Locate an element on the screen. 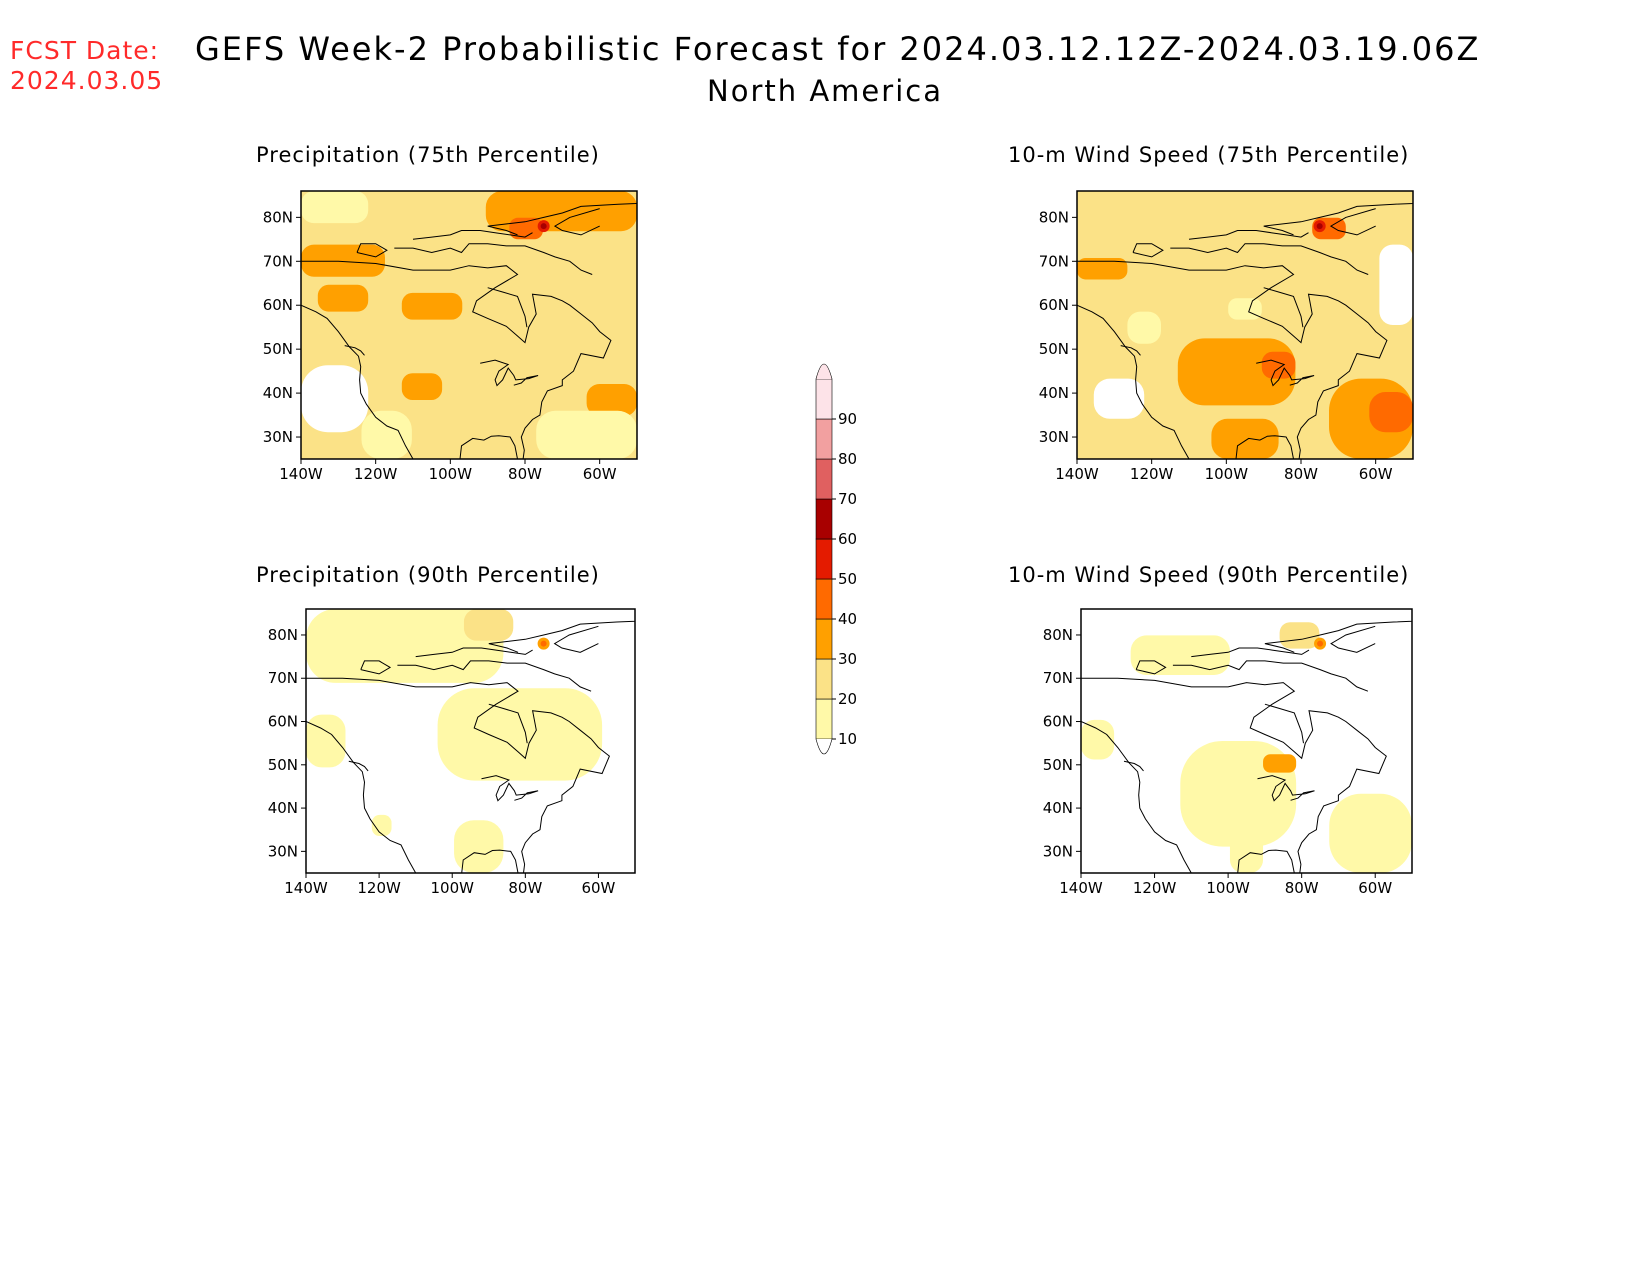 Image resolution: width=1650 pixels, height=1275 pixels. colorbar-label: 80 is located at coordinates (847, 459).